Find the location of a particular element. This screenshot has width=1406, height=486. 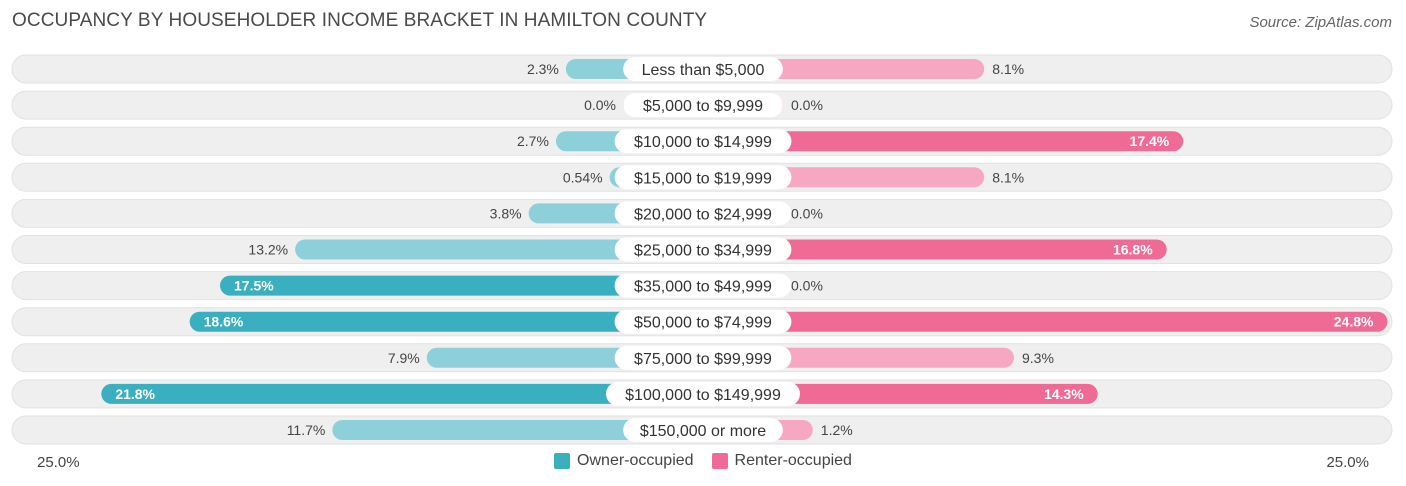

renter-value-label: 17.4% is located at coordinates (1150, 141).